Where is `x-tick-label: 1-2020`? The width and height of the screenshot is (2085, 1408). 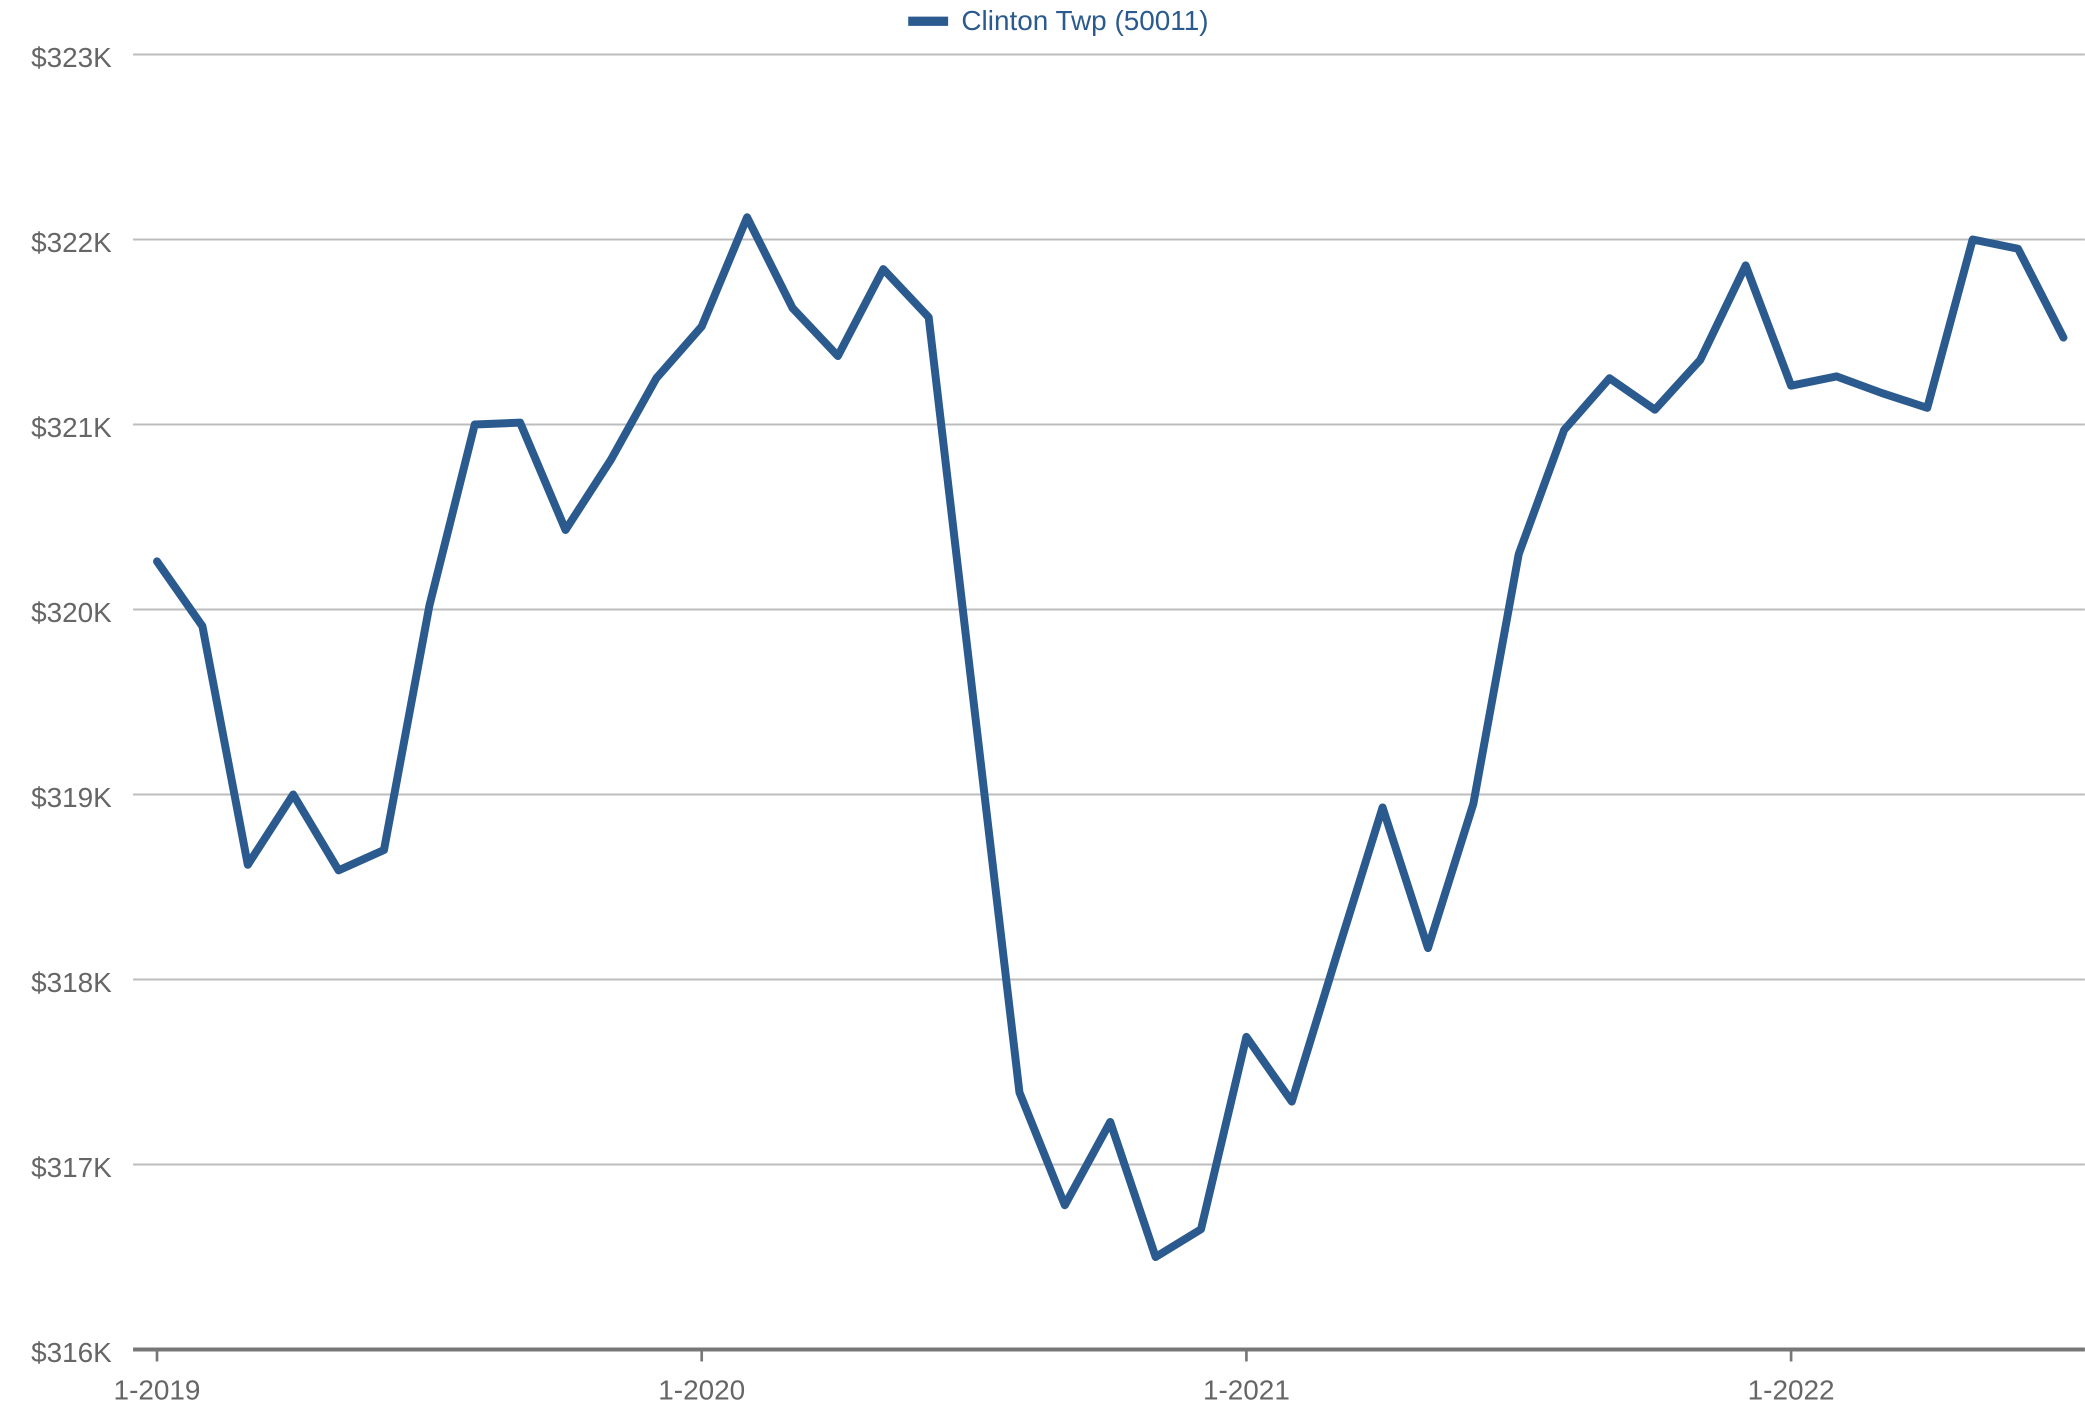 x-tick-label: 1-2020 is located at coordinates (701, 1389).